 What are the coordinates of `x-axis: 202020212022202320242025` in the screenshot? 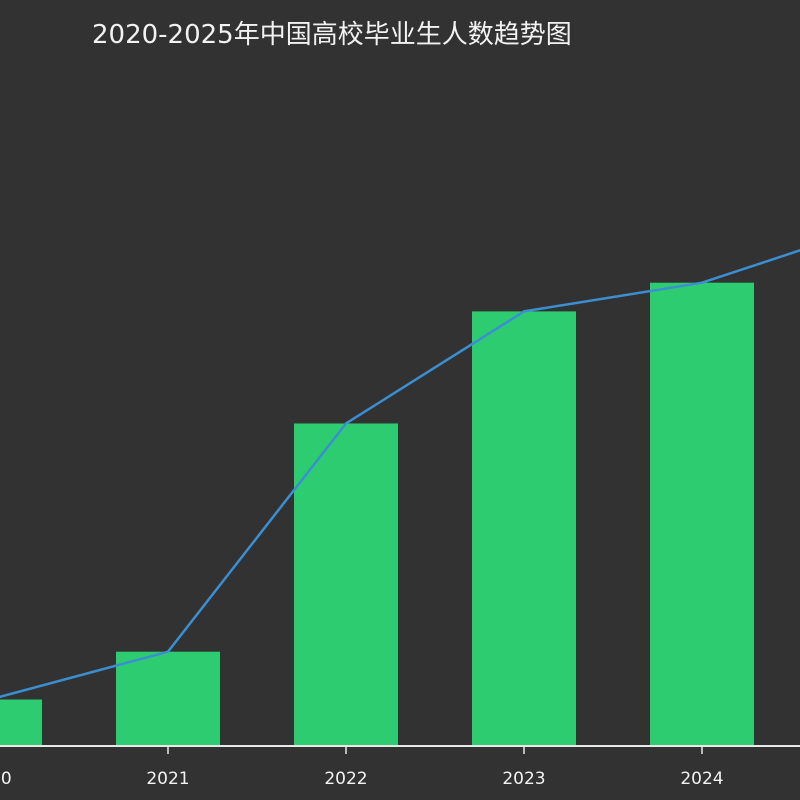 It's located at (400, 767).